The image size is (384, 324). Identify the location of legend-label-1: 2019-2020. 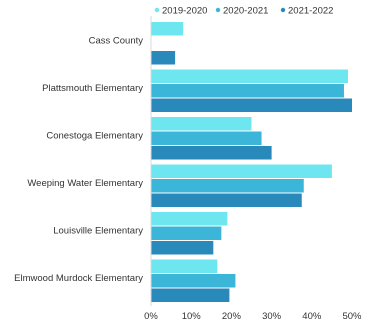
(184, 11).